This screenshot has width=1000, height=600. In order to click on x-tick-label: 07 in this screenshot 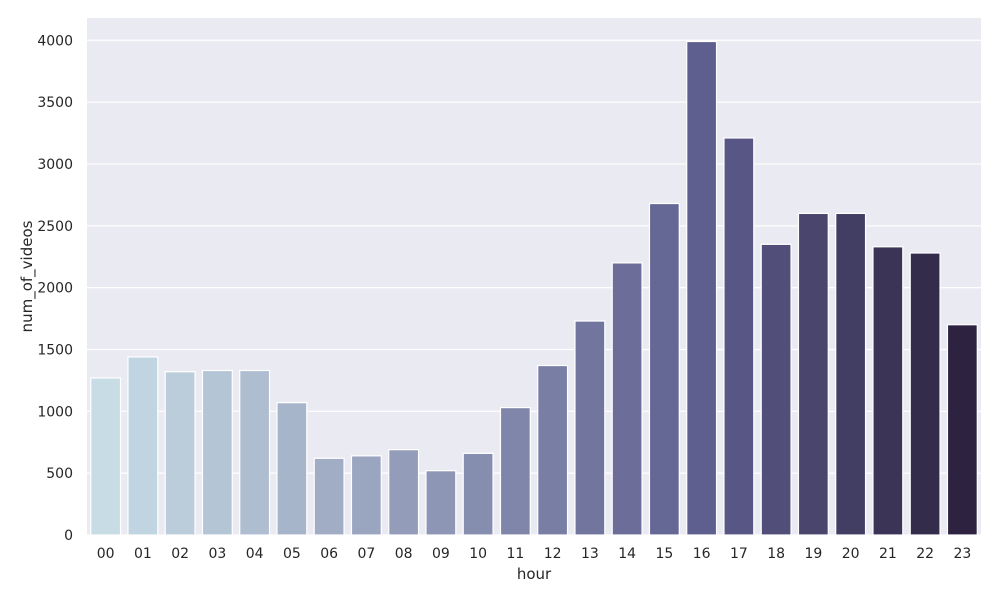, I will do `click(366, 554)`.